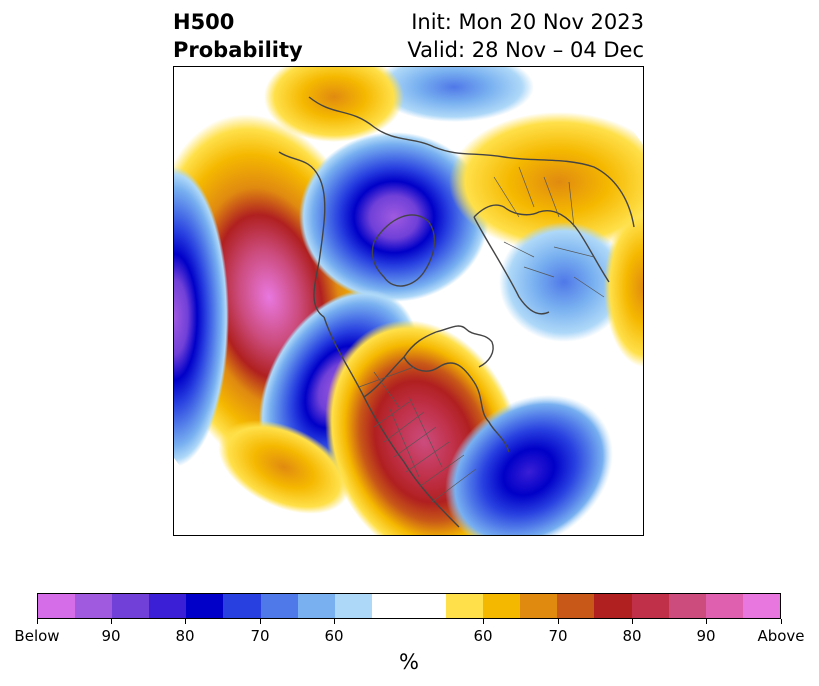 The height and width of the screenshot is (686, 819). I want to click on colorbar-tick-label: Below, so click(37, 636).